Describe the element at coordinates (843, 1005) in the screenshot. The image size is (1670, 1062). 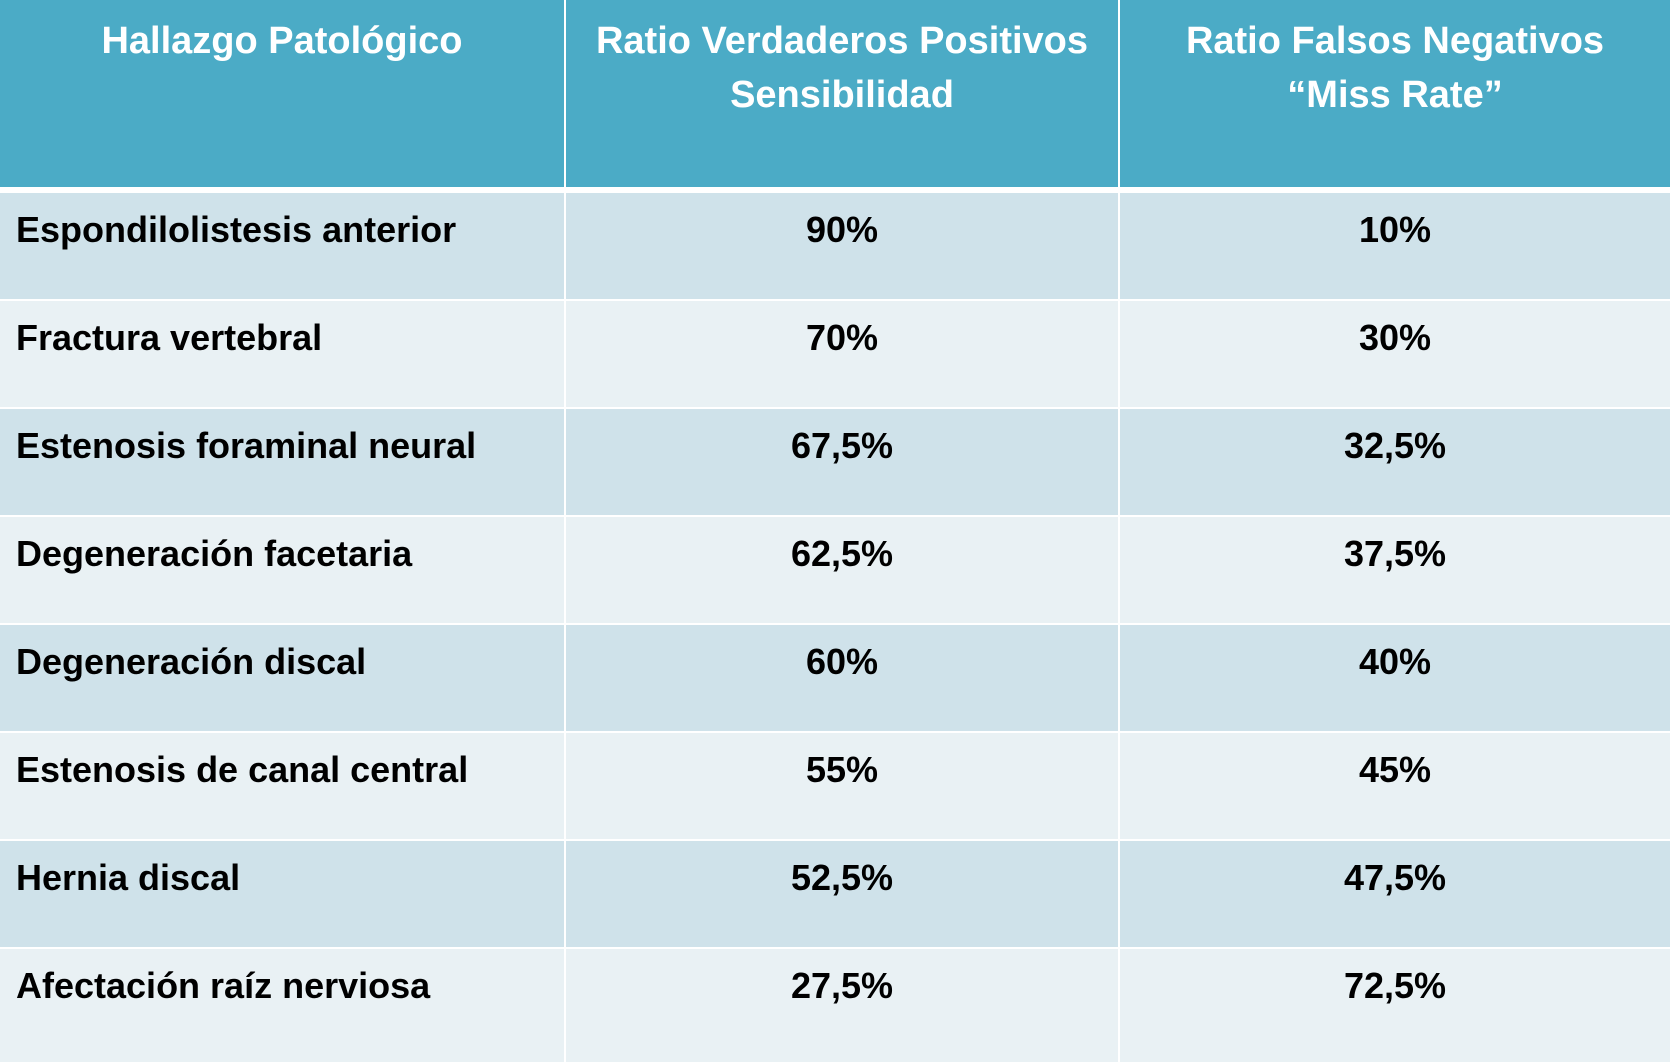
I see `cell-sensitivity: 27,5%` at that location.